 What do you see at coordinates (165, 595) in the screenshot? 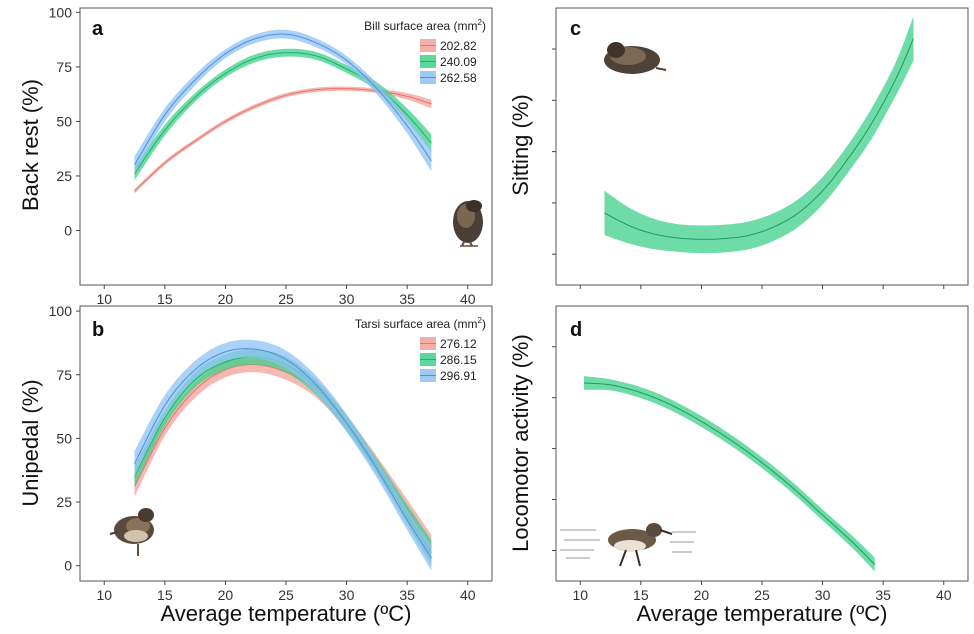
I see `x-tick-label-b: 15` at bounding box center [165, 595].